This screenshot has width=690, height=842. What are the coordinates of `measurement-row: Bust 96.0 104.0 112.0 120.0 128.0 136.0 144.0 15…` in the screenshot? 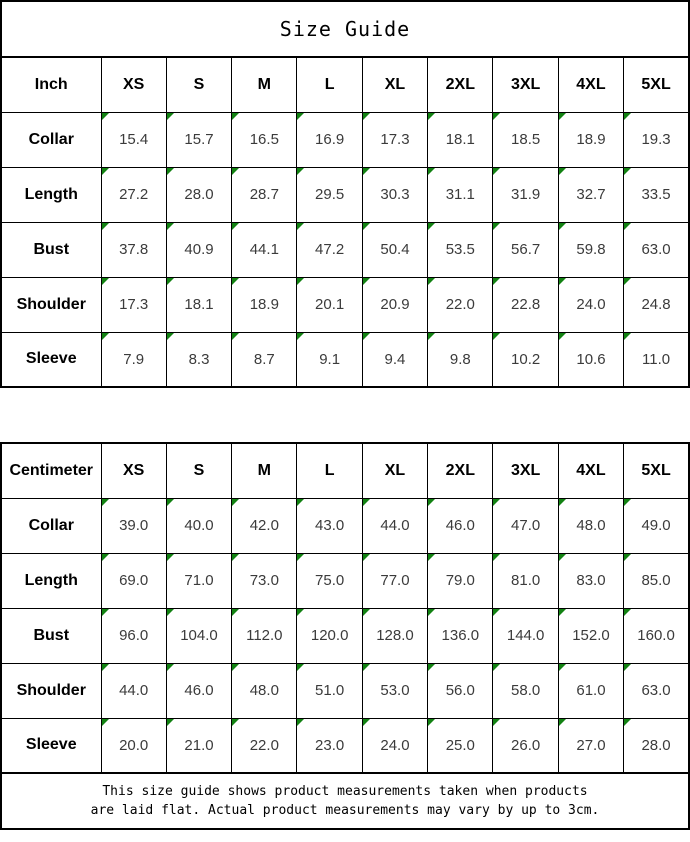 It's located at (345, 635).